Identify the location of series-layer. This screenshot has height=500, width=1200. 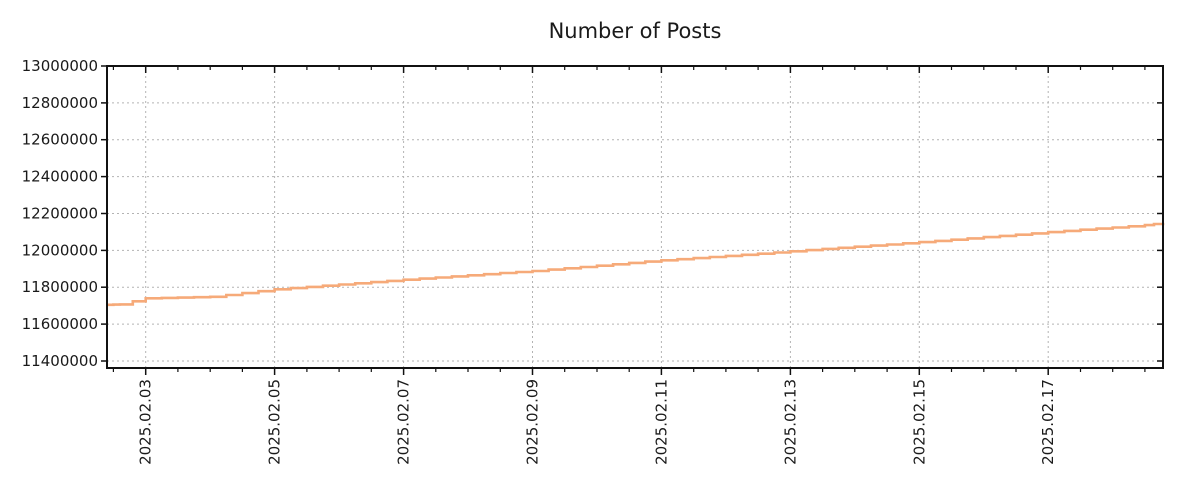
(636, 264).